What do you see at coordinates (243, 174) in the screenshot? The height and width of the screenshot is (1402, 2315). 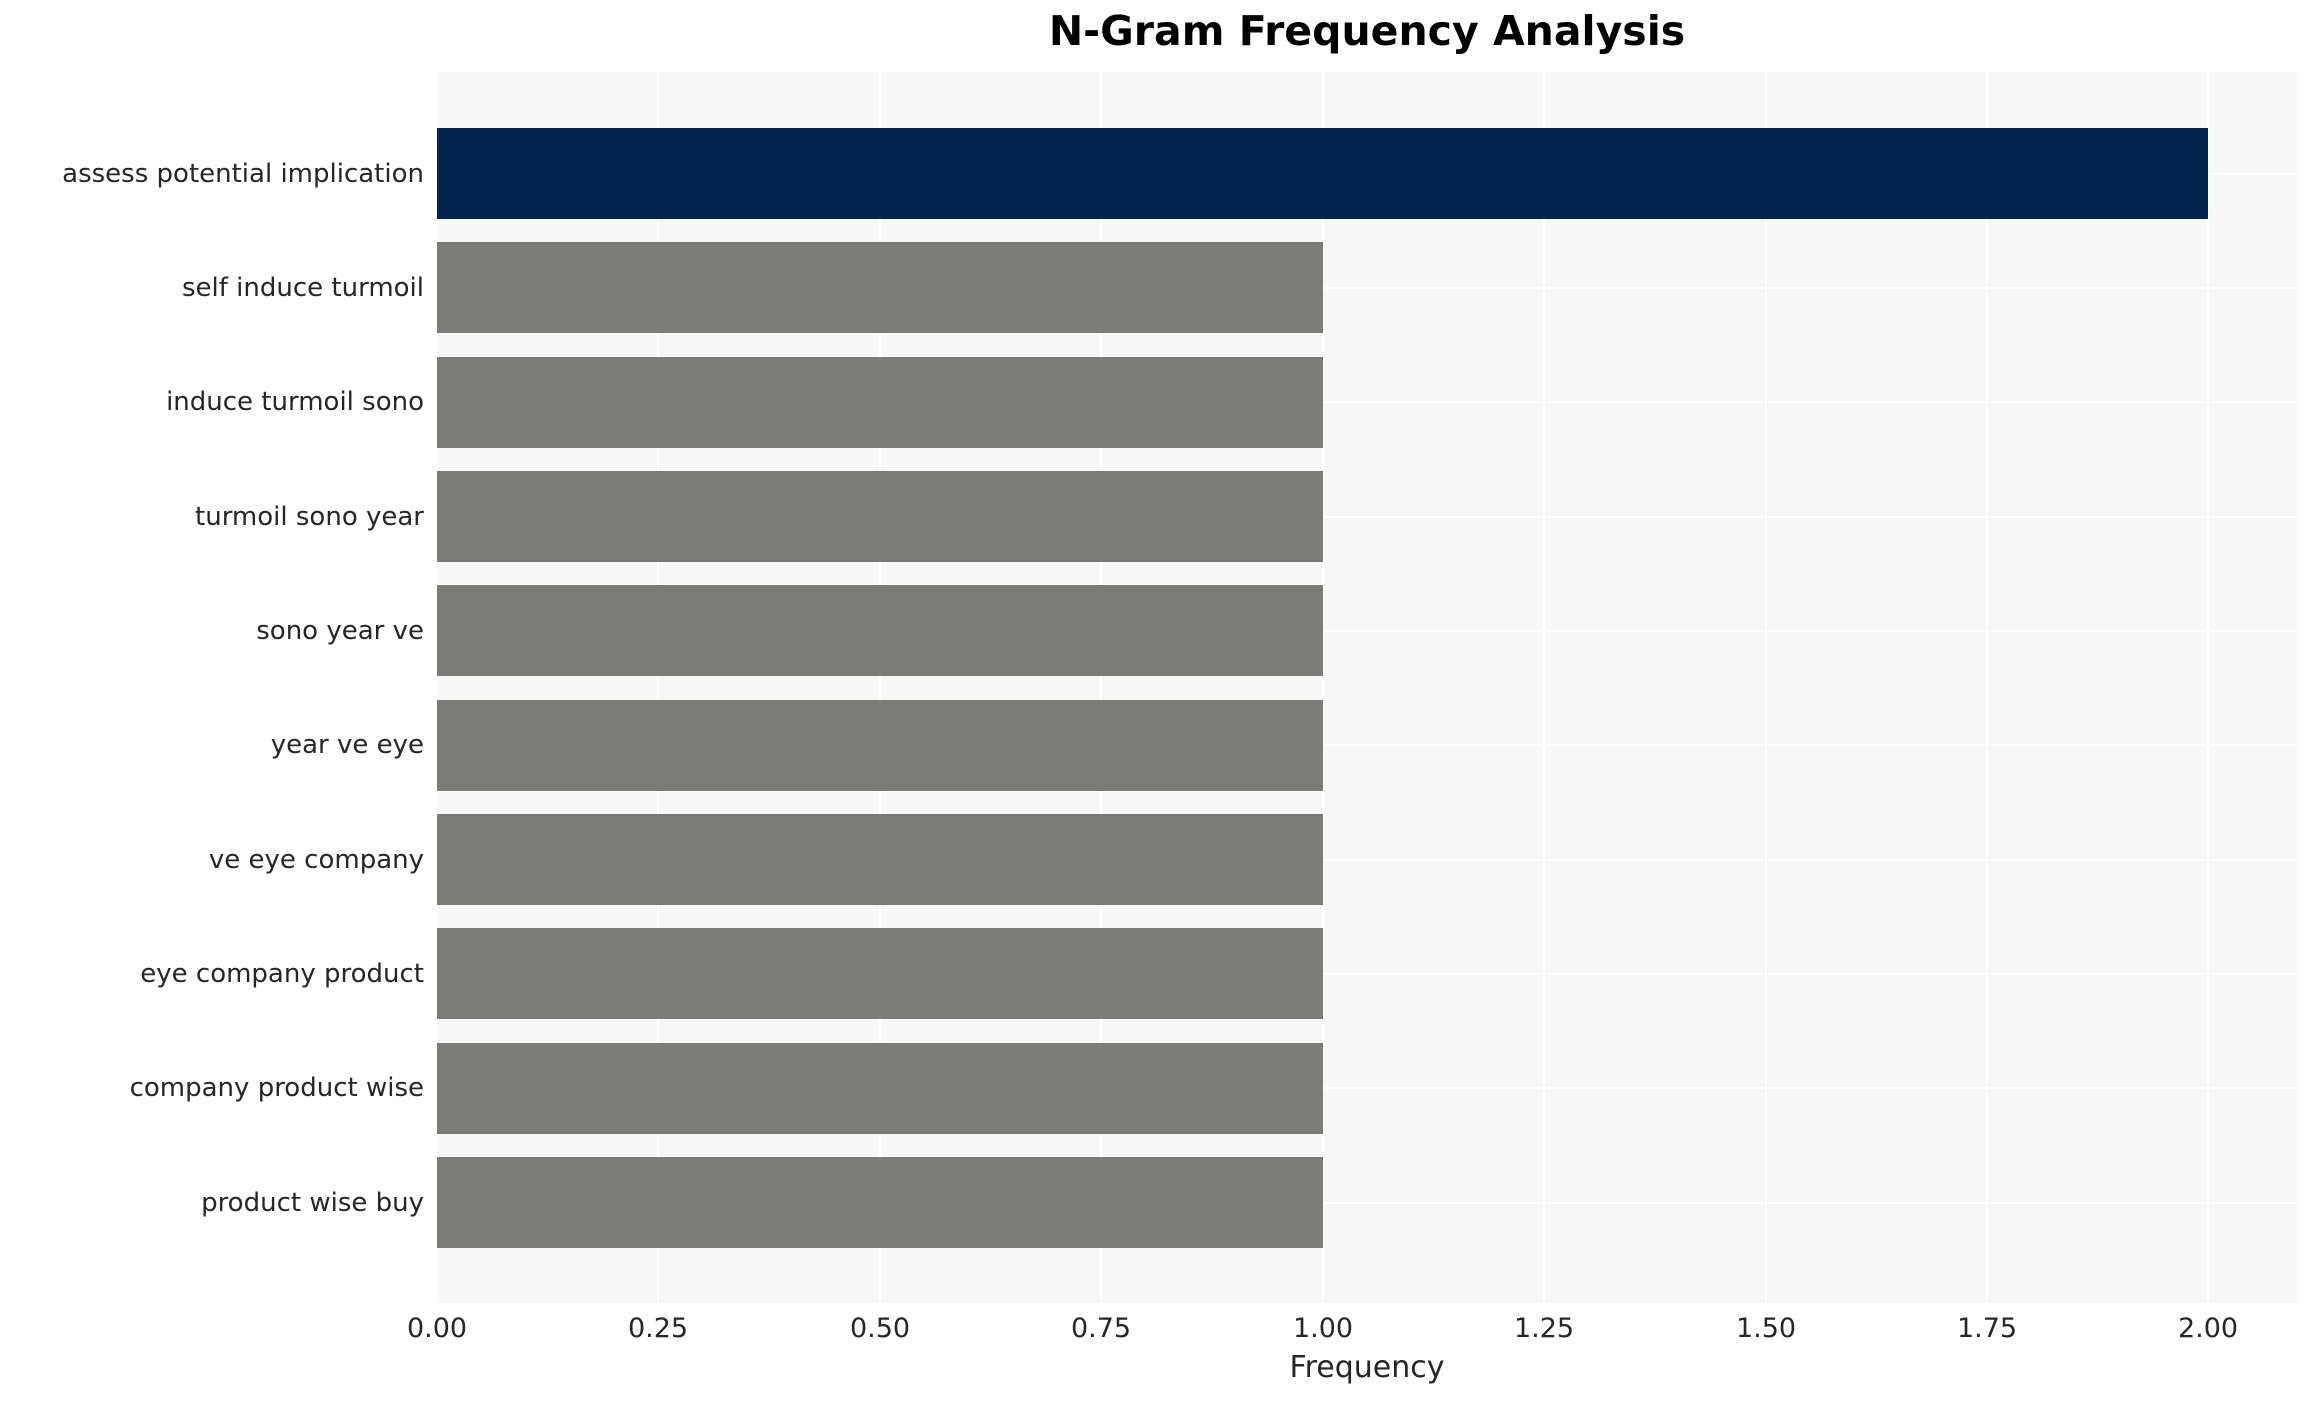 I see `y-tick-label: assess potential implication` at bounding box center [243, 174].